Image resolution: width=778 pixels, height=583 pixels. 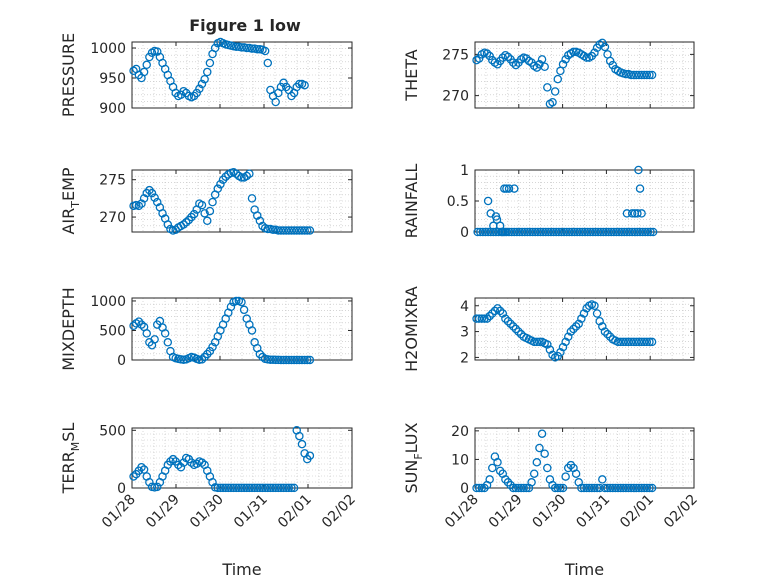 What do you see at coordinates (464, 358) in the screenshot?
I see `h2omixra-y-tick-label: 2` at bounding box center [464, 358].